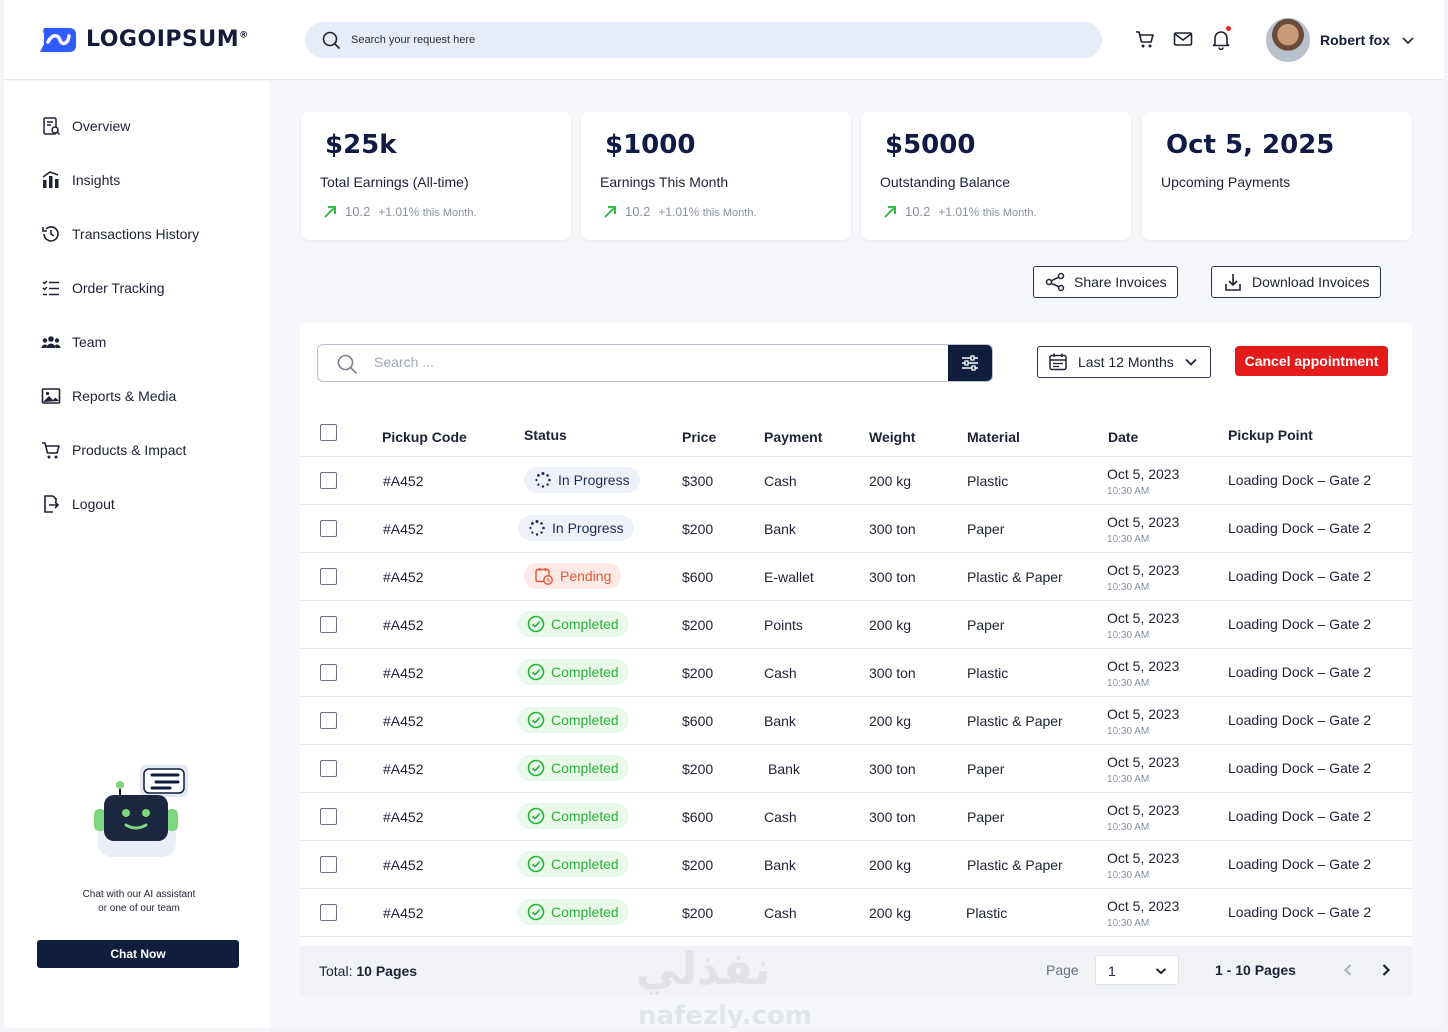  What do you see at coordinates (80, 180) in the screenshot?
I see `sidebar-item-insights: Insights` at bounding box center [80, 180].